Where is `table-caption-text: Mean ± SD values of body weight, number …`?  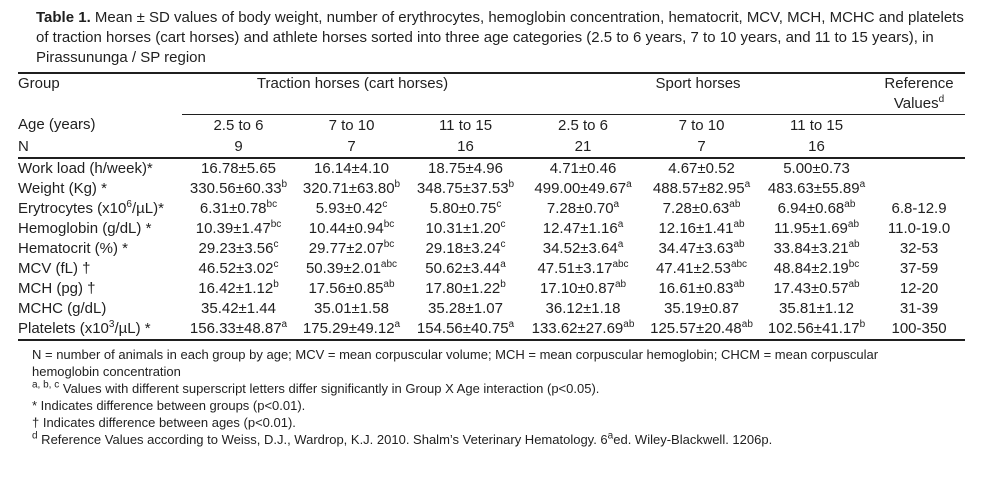
table-caption-text: Mean ± SD values of body weight, number … is located at coordinates (500, 37).